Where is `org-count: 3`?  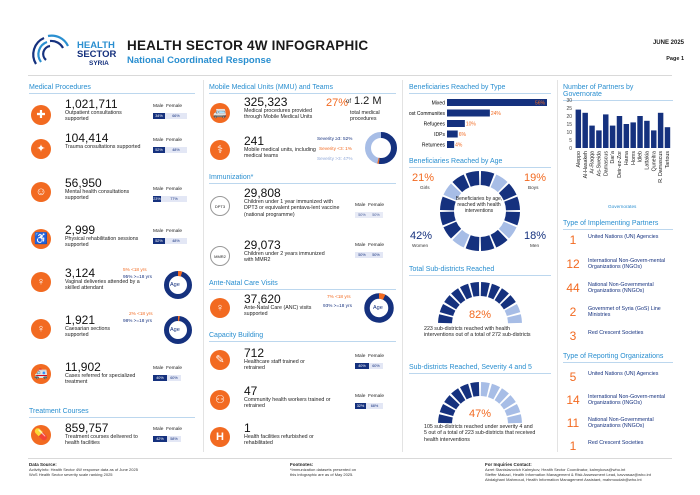
org-count: 3 is located at coordinates (573, 336).